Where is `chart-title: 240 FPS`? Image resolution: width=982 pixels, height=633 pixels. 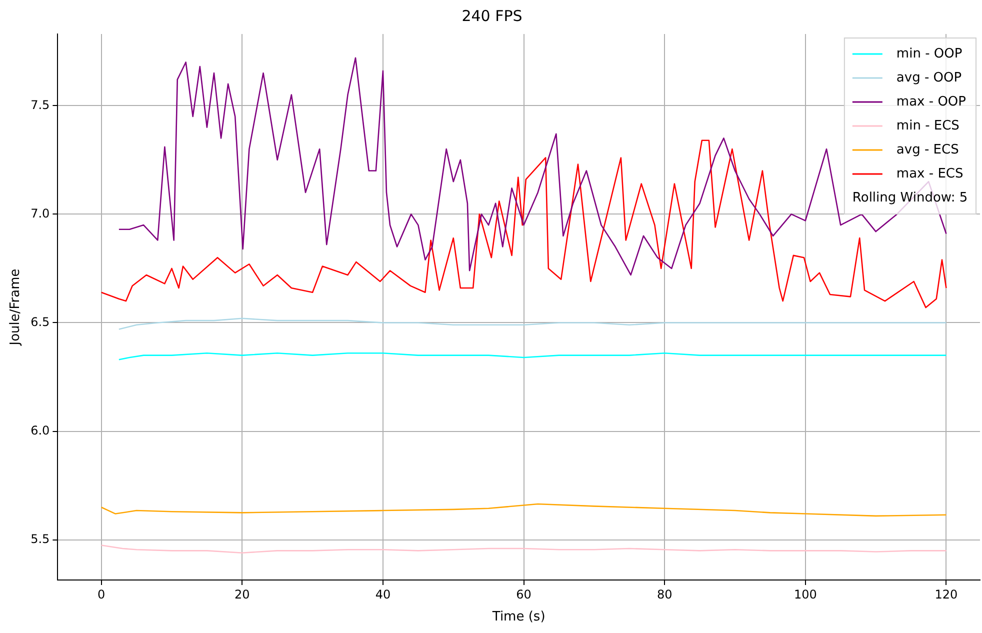
chart-title: 240 FPS is located at coordinates (492, 15).